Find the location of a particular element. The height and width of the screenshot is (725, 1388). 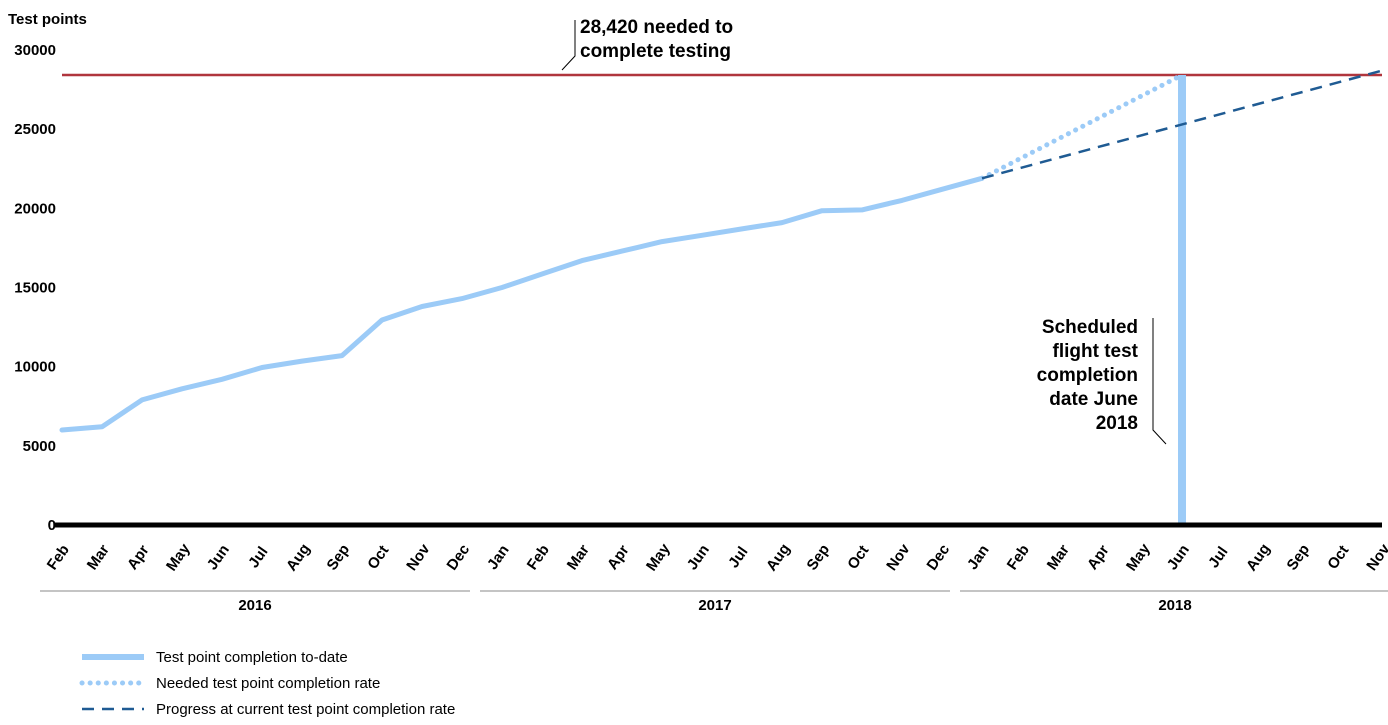

legend-item-dotted: Needed test point completion rate is located at coordinates (266, 683).